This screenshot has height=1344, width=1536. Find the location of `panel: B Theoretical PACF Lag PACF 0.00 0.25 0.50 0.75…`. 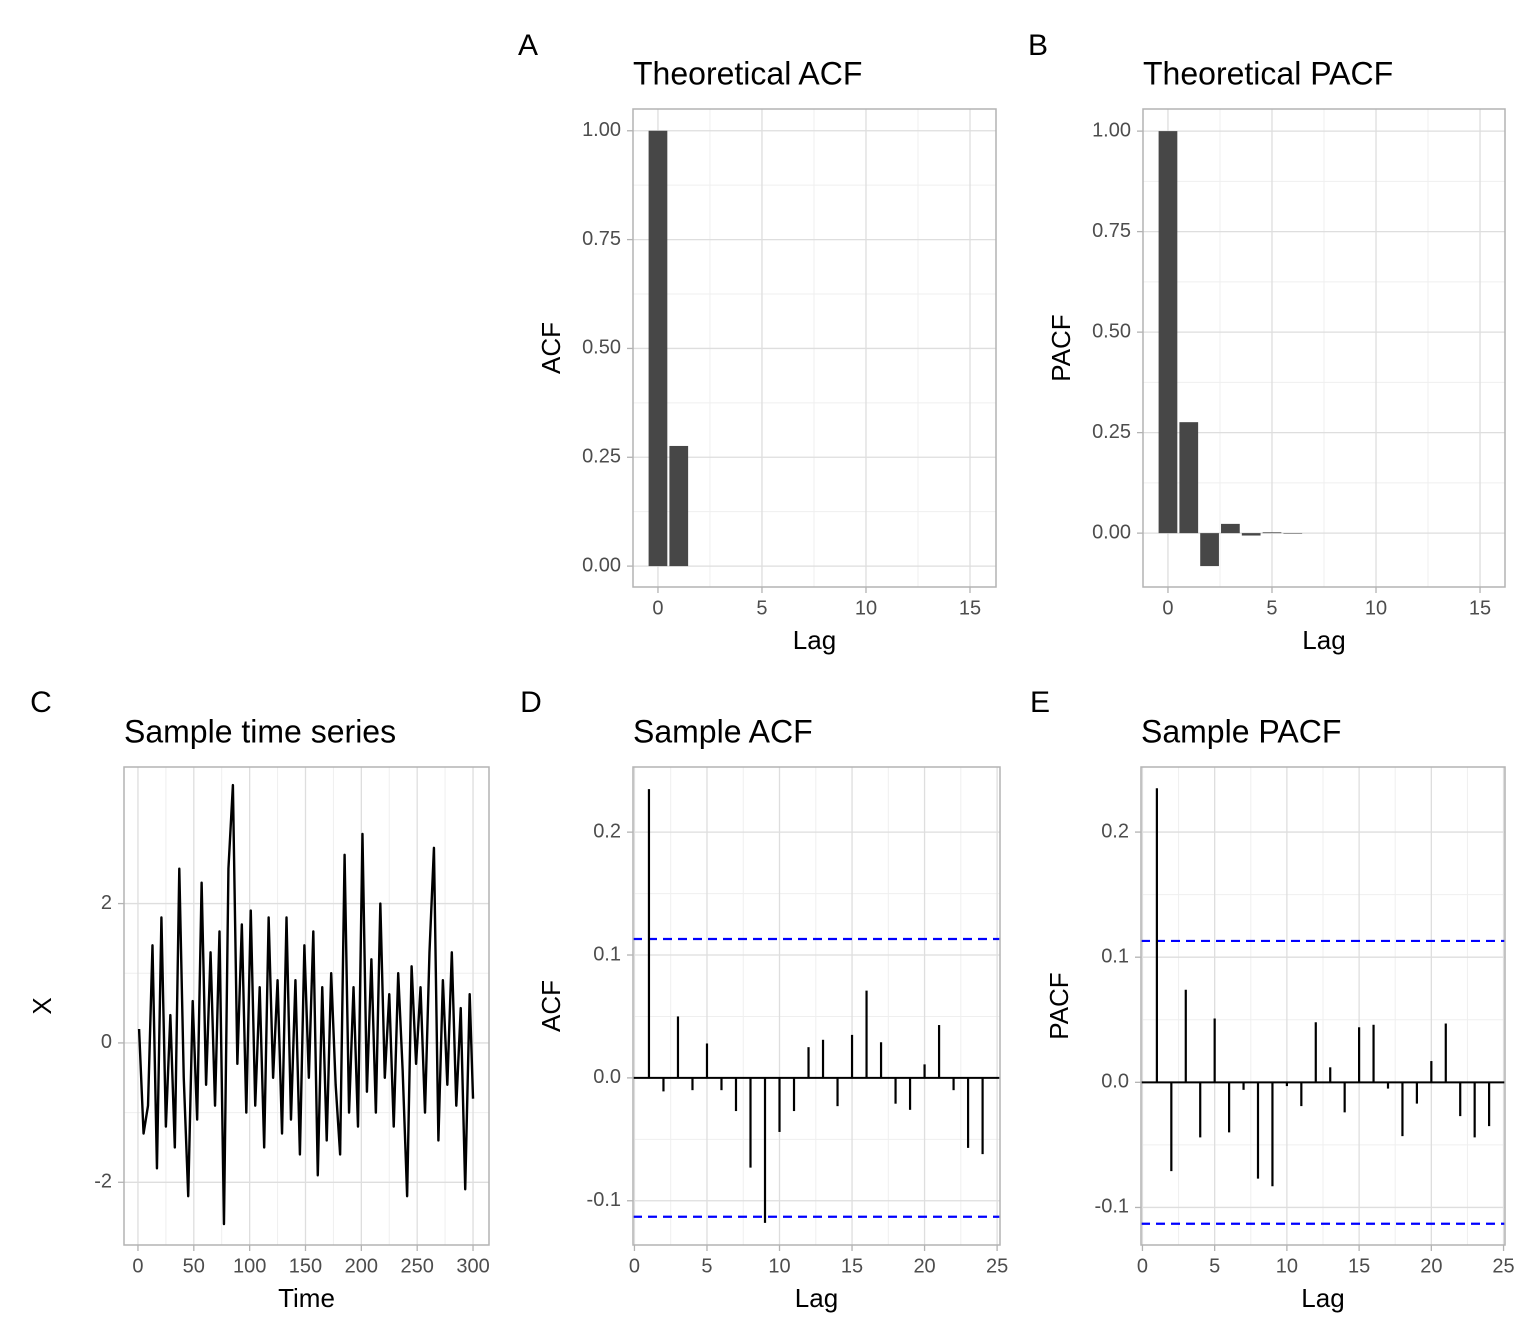

panel: B Theoretical PACF Lag PACF 0.00 0.25 0.50 0.75… is located at coordinates (1267, 342).